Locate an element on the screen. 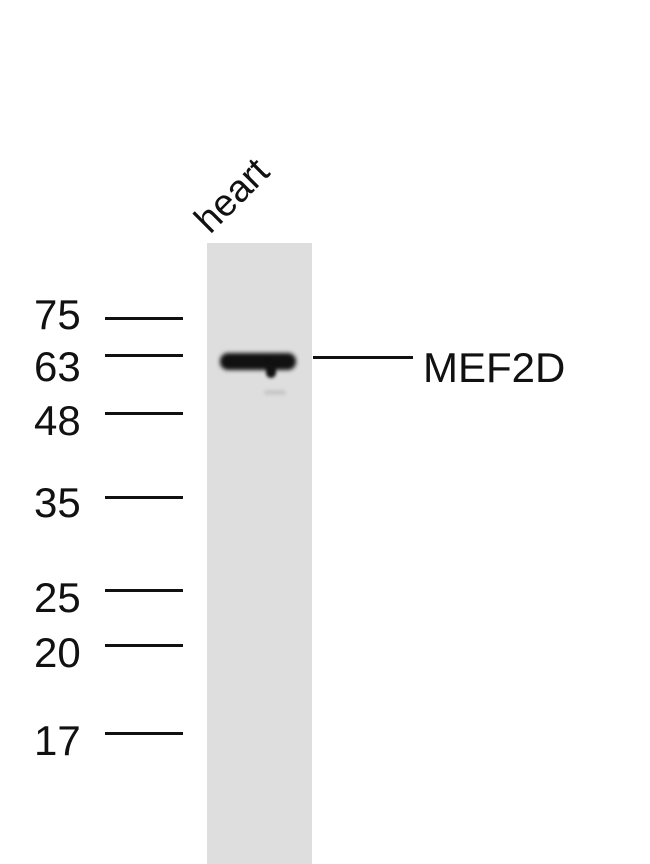 This screenshot has width=650, height=864. marker-label-75: 75 is located at coordinates (57, 314).